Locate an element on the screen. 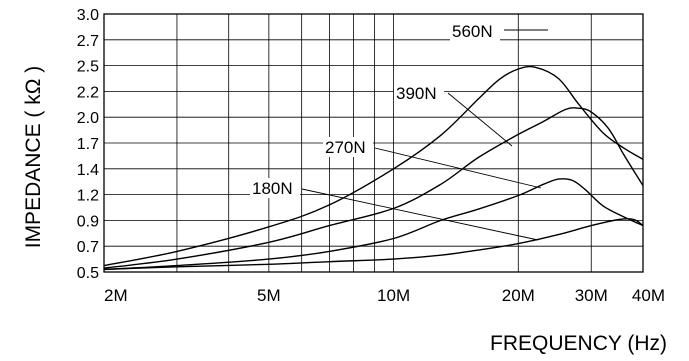 Image resolution: width=689 pixels, height=361 pixels. series-label-180n: 180N is located at coordinates (272, 188).